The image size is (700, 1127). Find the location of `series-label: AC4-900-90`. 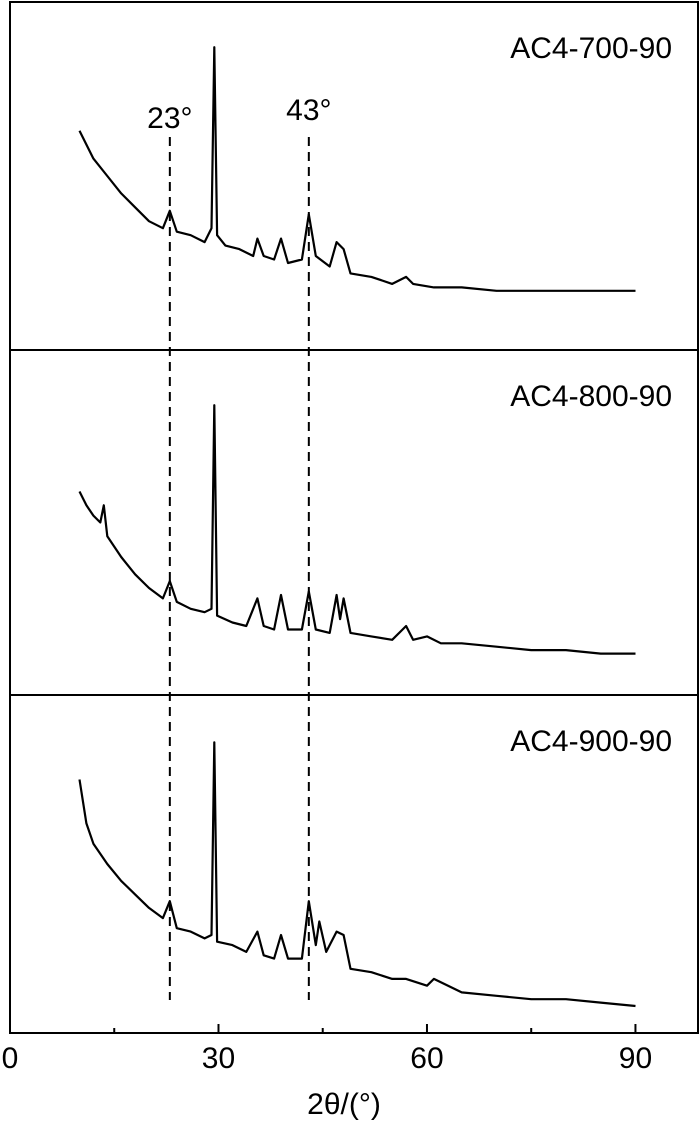

series-label: AC4-900-90 is located at coordinates (591, 741).